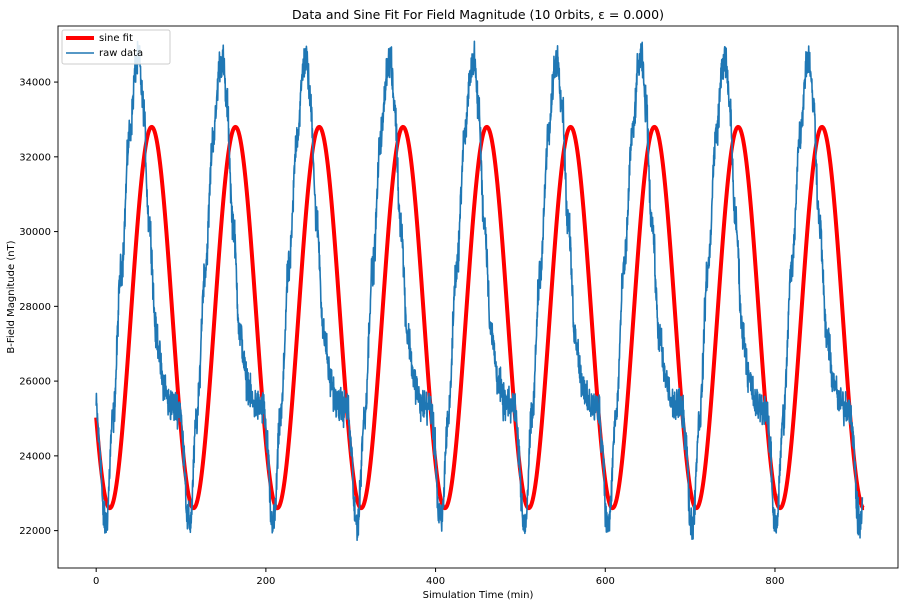 The width and height of the screenshot is (904, 606). Describe the element at coordinates (35, 531) in the screenshot. I see `y-tick-label: 22000` at that location.